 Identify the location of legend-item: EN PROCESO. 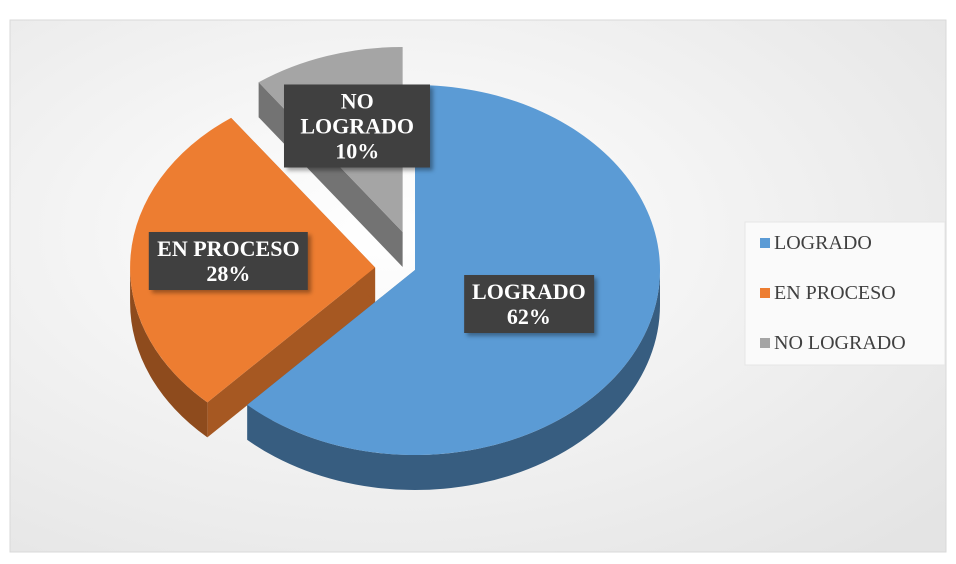
(828, 293).